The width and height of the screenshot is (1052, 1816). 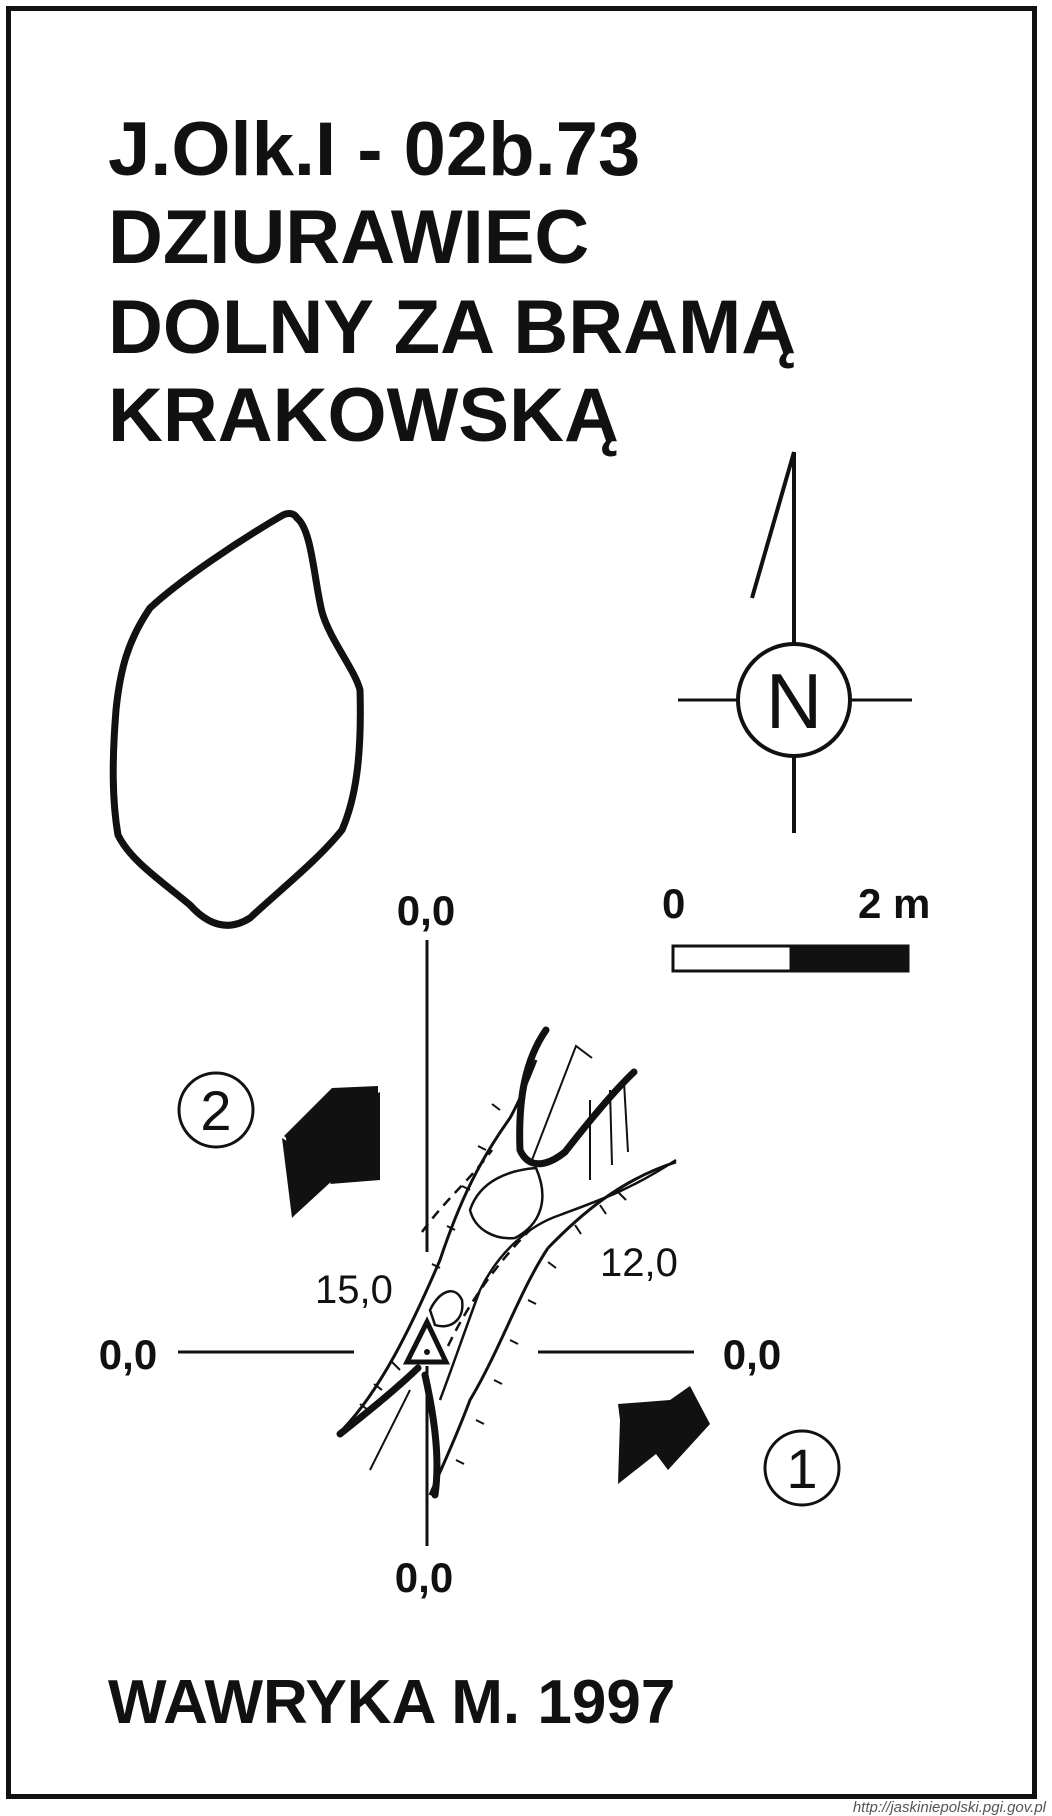 What do you see at coordinates (392, 1702) in the screenshot?
I see `author-credit: WAWRYKA M. 1997` at bounding box center [392, 1702].